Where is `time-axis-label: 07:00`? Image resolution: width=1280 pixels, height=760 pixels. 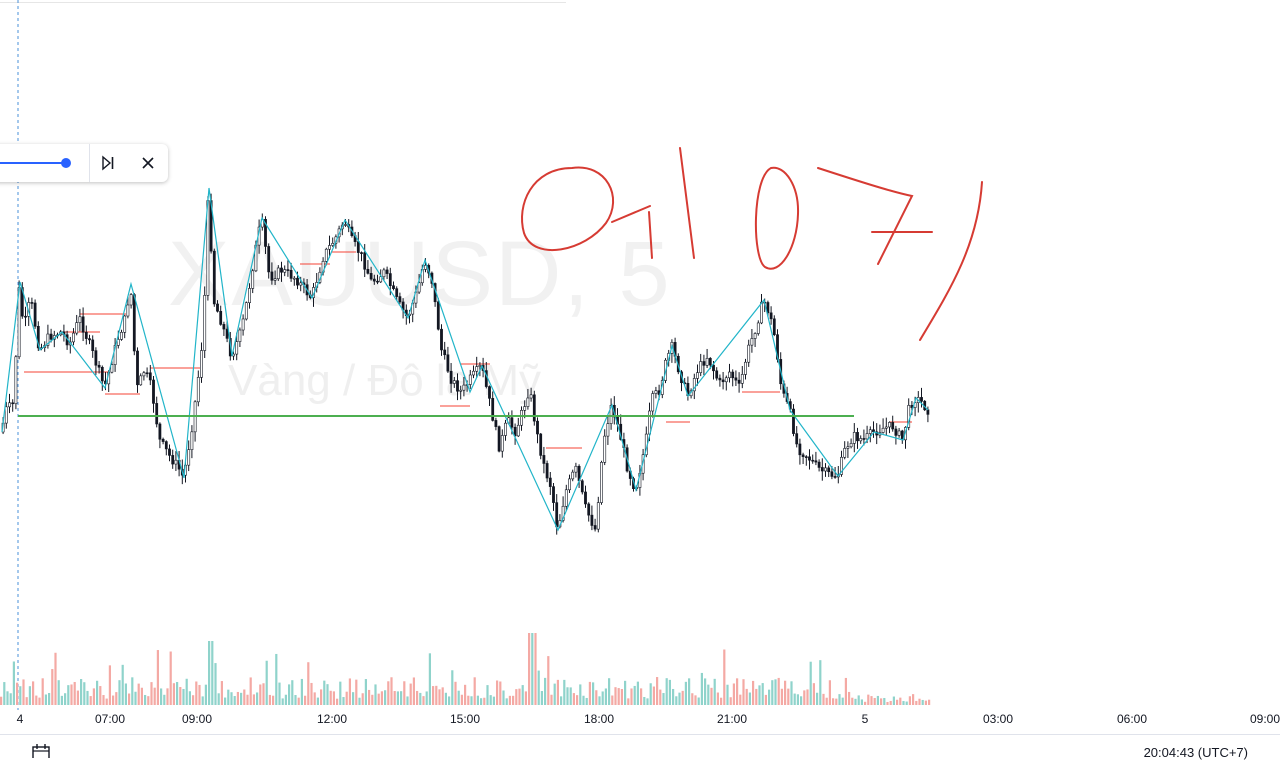
time-axis-label: 07:00 is located at coordinates (110, 719).